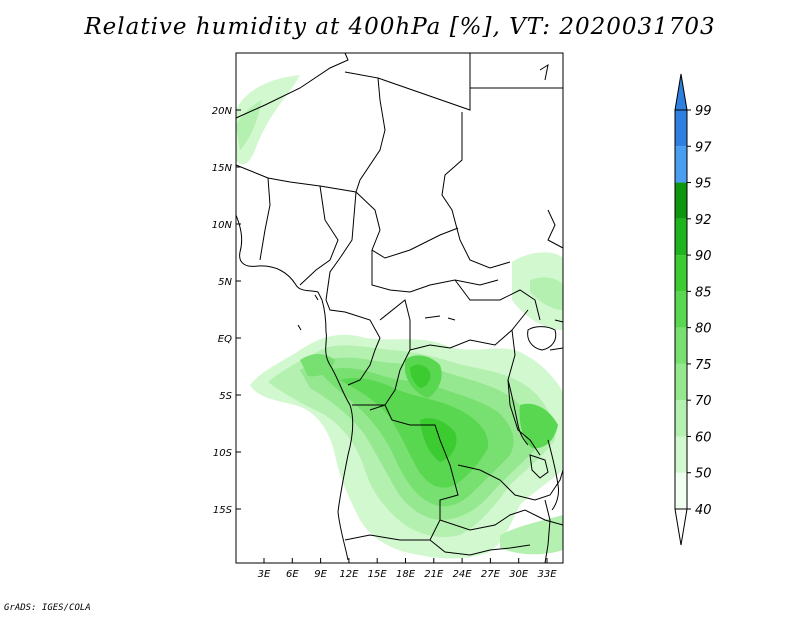 Image resolution: width=800 pixels, height=618 pixels. I want to click on colorbar-label: 40, so click(703, 510).